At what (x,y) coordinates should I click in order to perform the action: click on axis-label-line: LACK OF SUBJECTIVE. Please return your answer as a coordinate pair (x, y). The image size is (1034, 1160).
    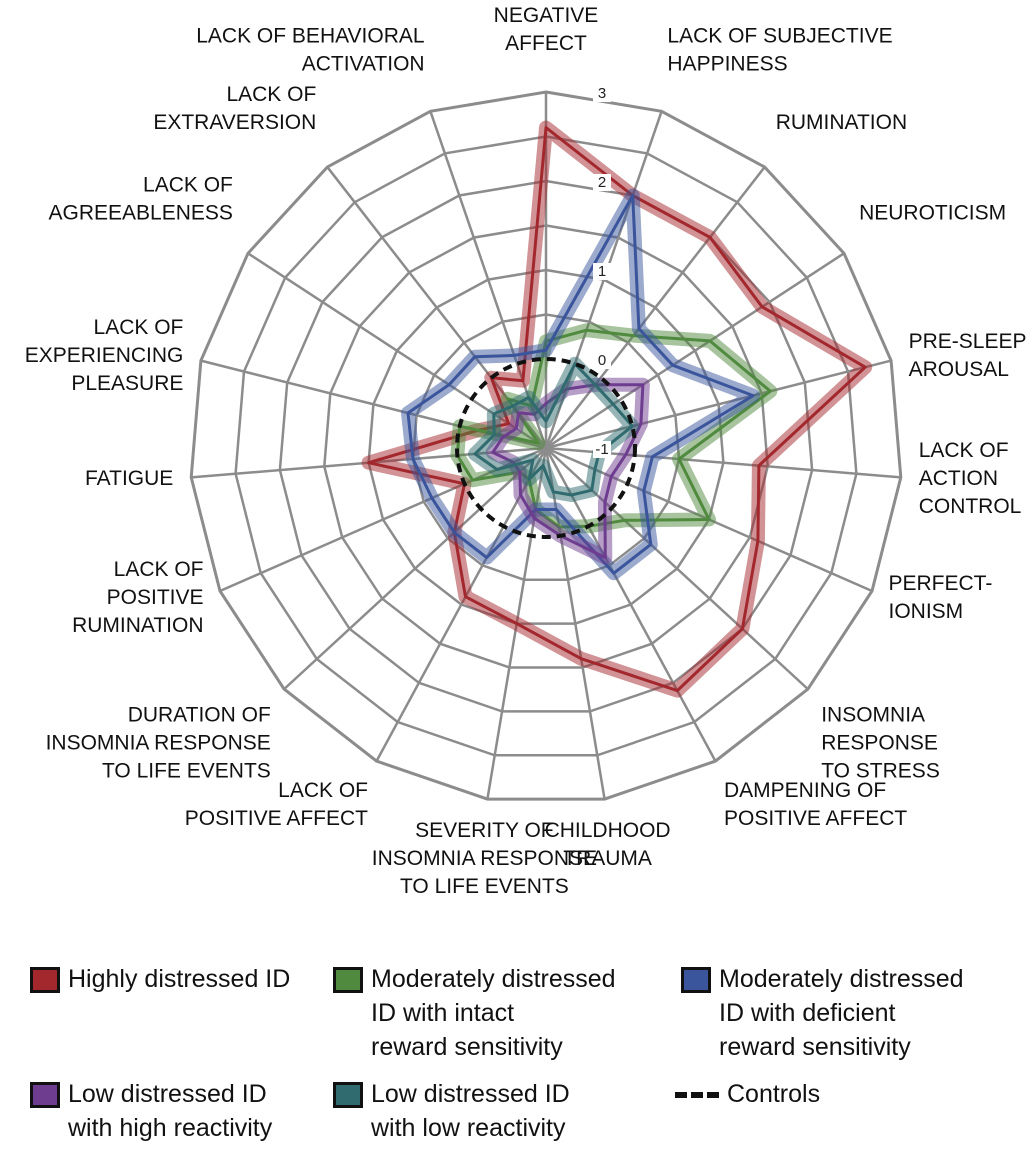
    Looking at the image, I should click on (779, 35).